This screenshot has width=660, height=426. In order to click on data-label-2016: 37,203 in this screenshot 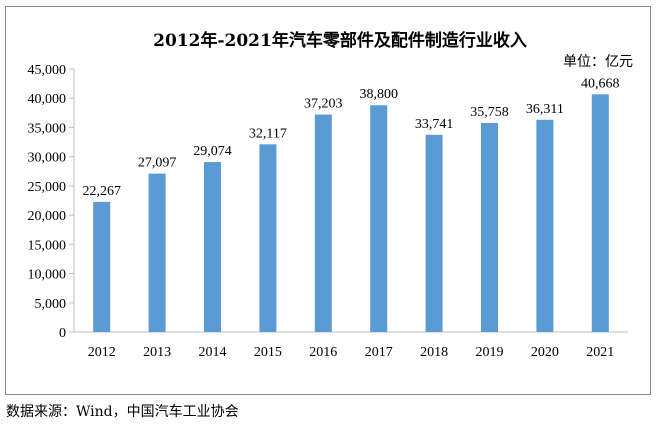, I will do `click(323, 104)`.